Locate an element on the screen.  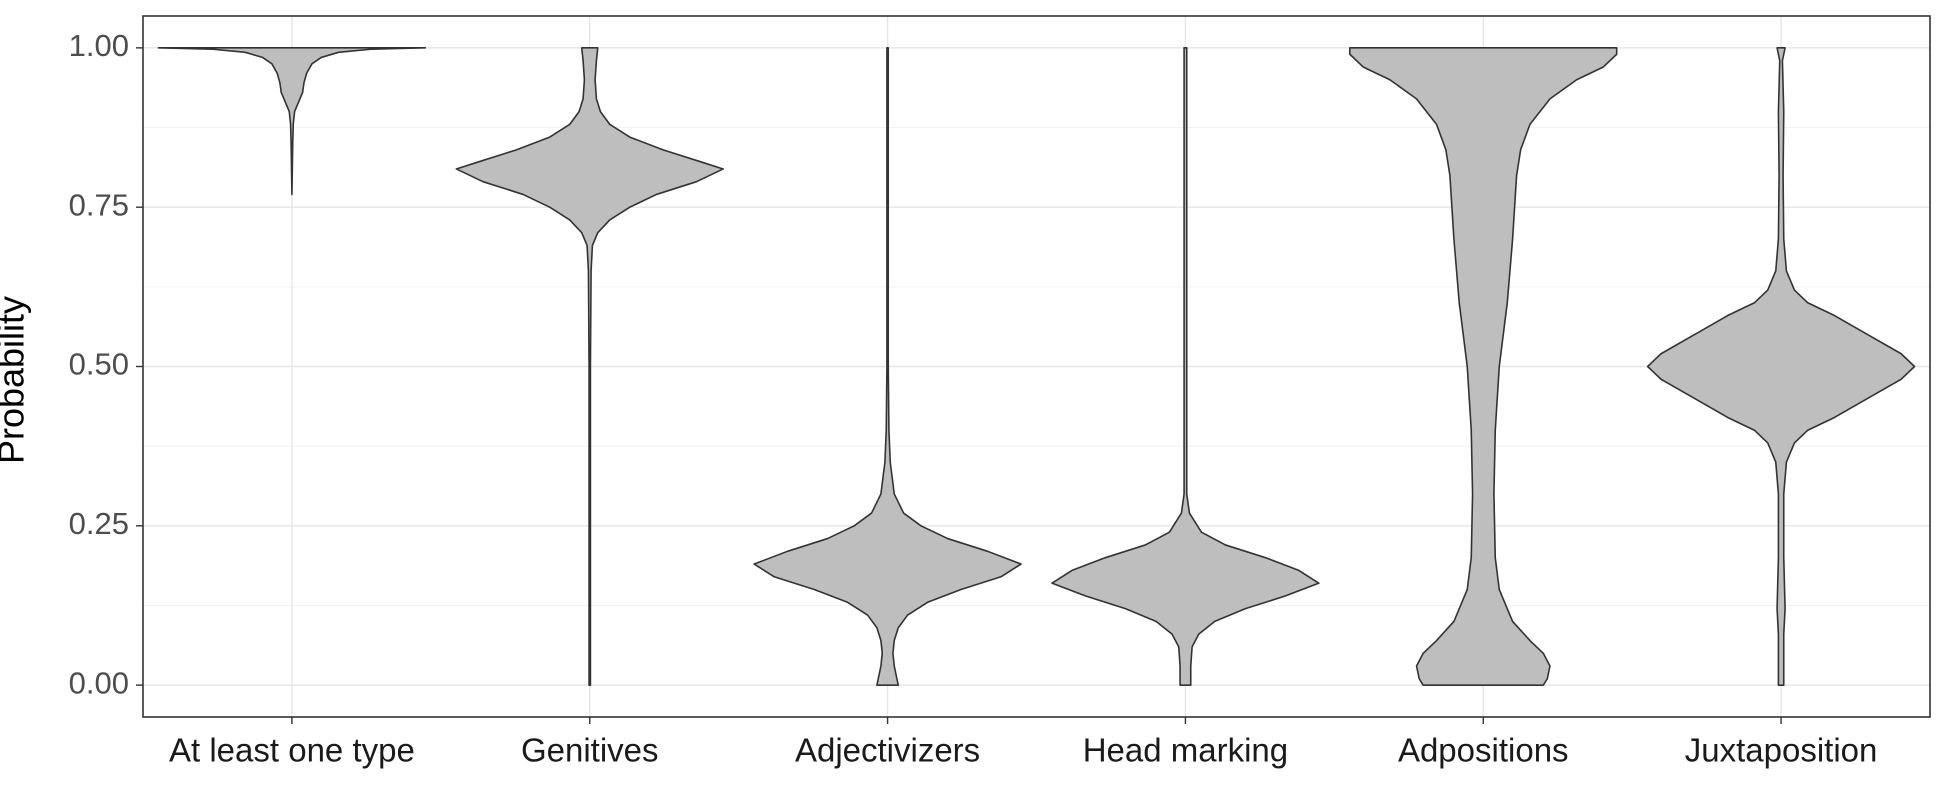
y-tick-label: 0.50 is located at coordinates (99, 364).